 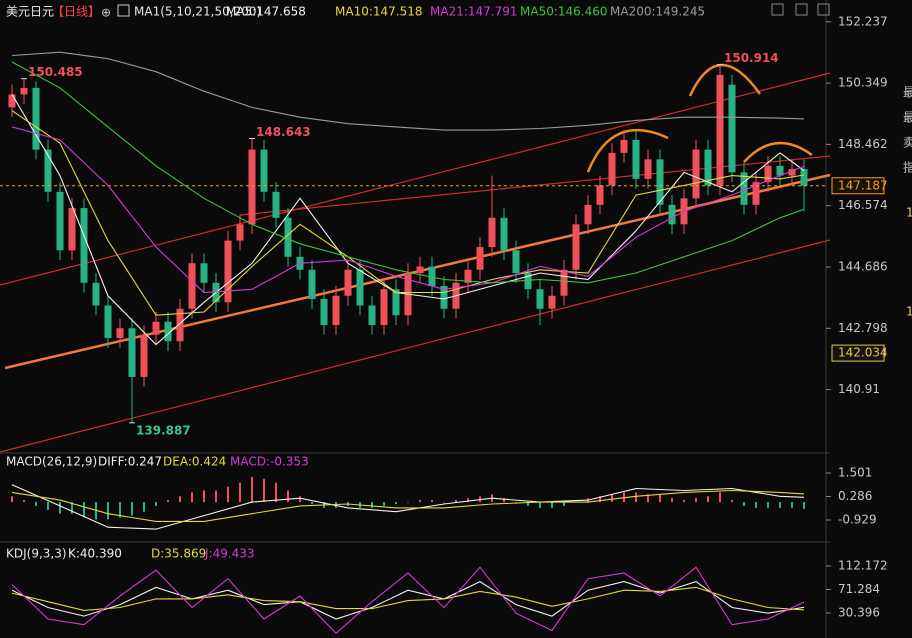 I want to click on legend-entry: J:49.433, so click(x=229, y=554).